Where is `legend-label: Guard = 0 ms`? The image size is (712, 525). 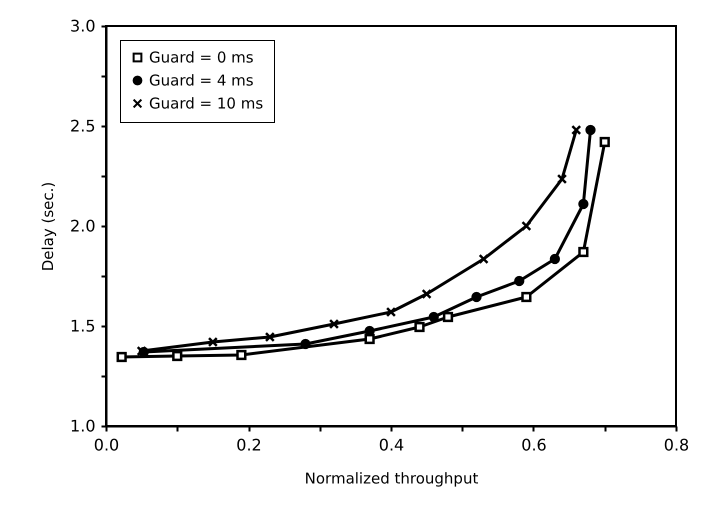
legend-label: Guard = 0 ms is located at coordinates (201, 57).